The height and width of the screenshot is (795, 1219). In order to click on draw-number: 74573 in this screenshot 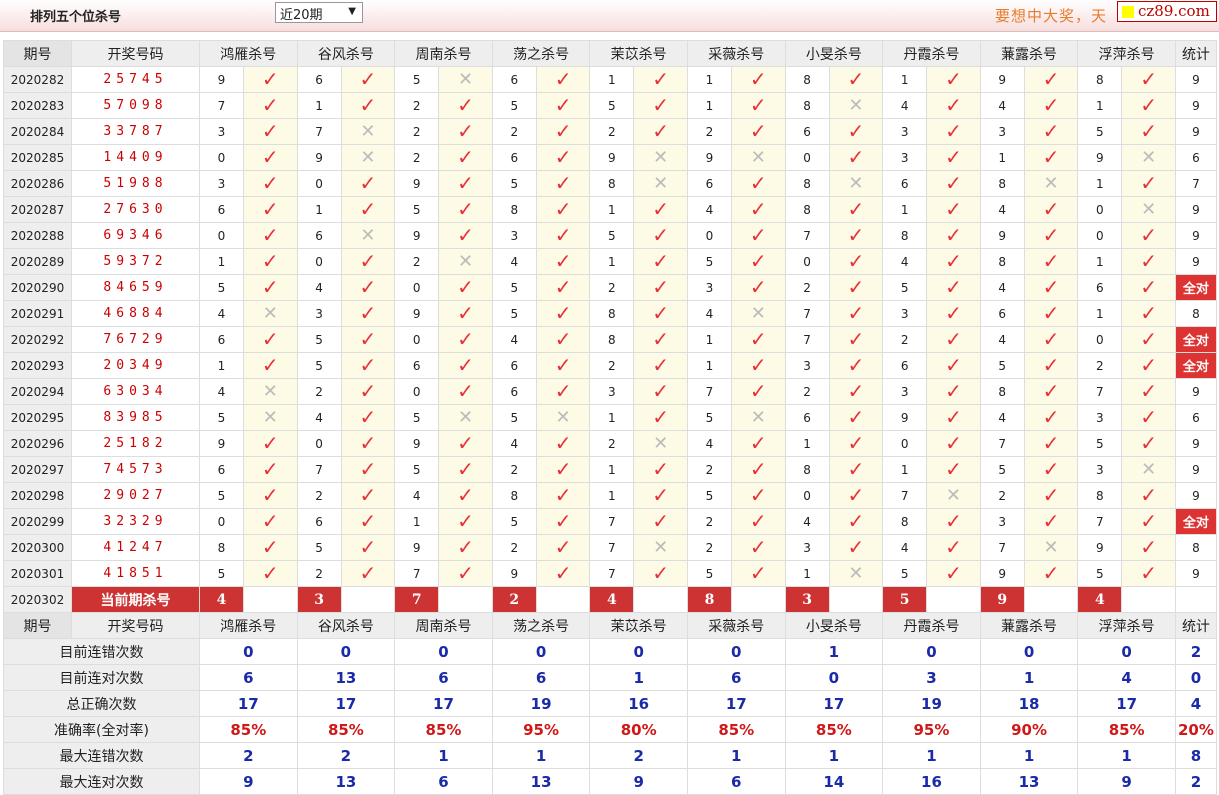, I will do `click(135, 469)`.